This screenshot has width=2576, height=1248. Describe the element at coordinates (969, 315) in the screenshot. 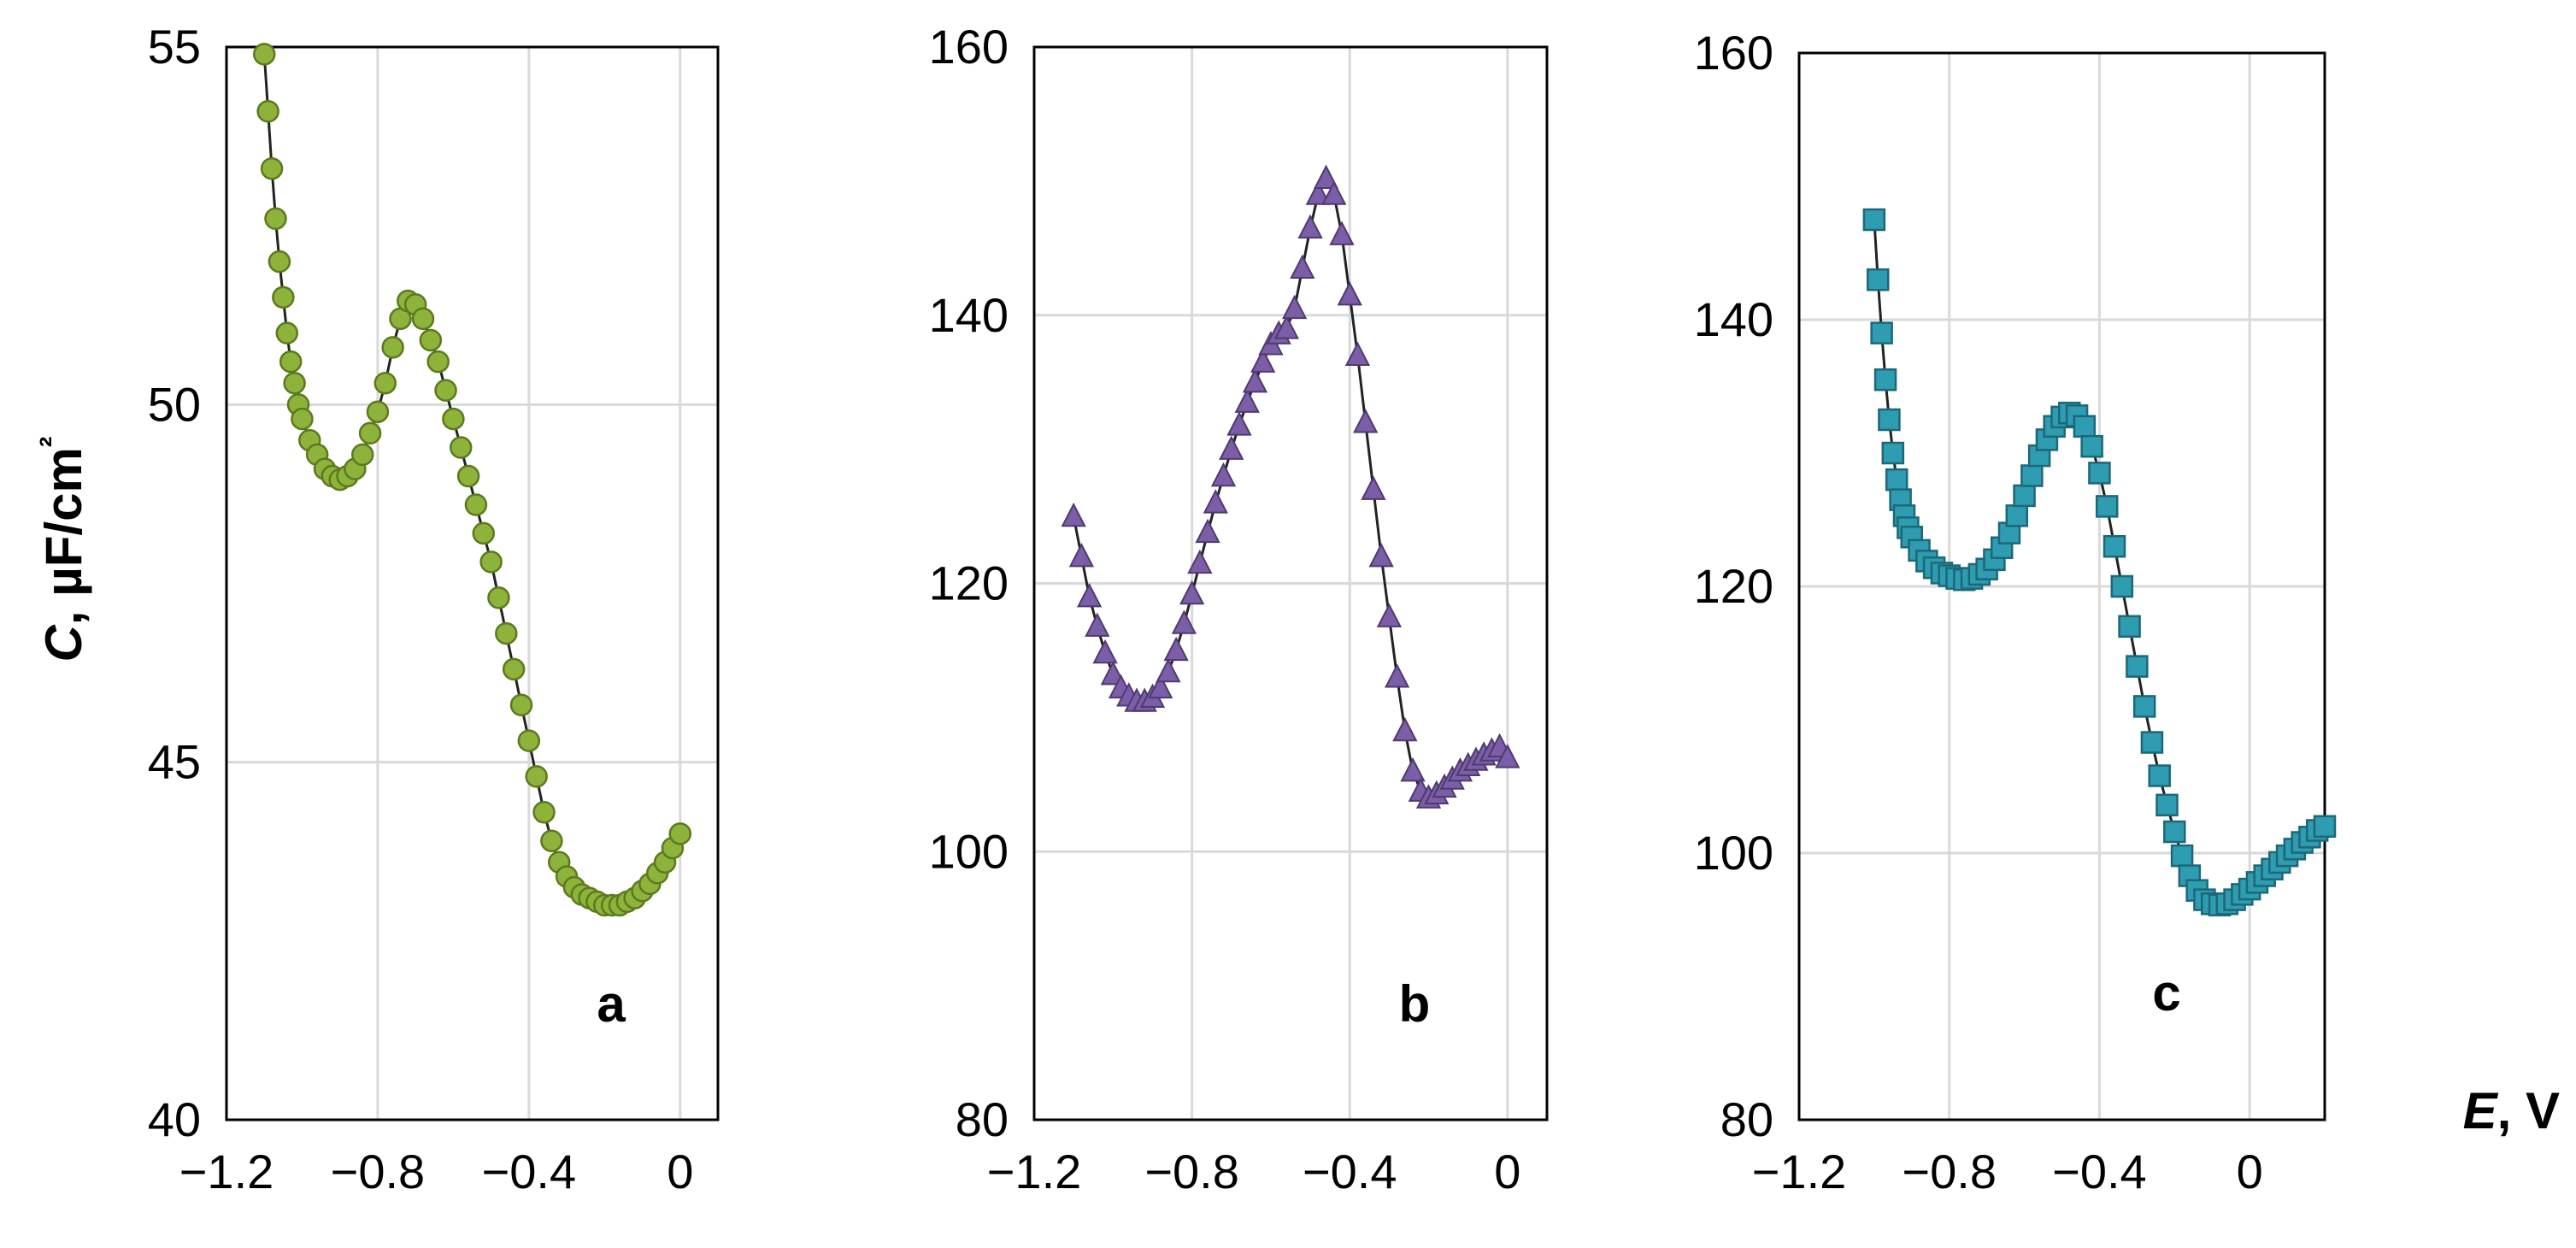

I see `y-tick-label: 140` at that location.